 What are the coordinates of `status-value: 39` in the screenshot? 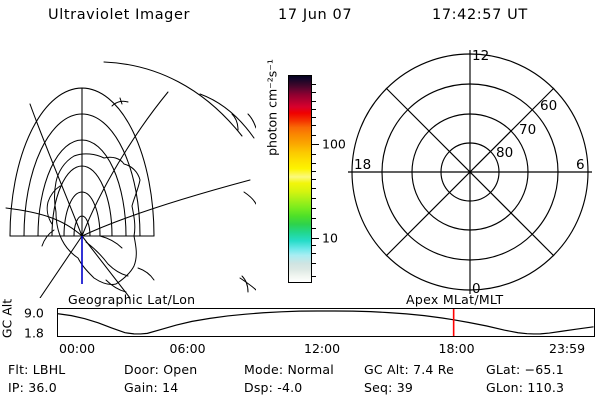 It's located at (405, 387).